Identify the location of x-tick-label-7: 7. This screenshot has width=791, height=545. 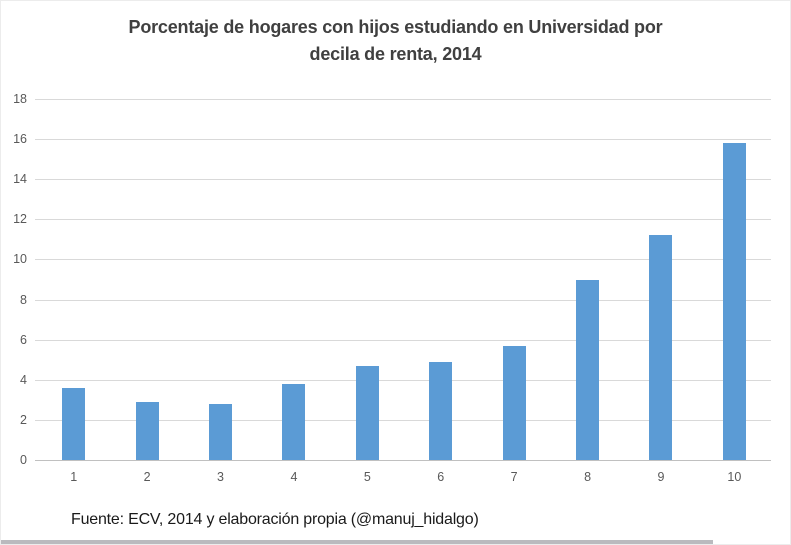
(514, 477).